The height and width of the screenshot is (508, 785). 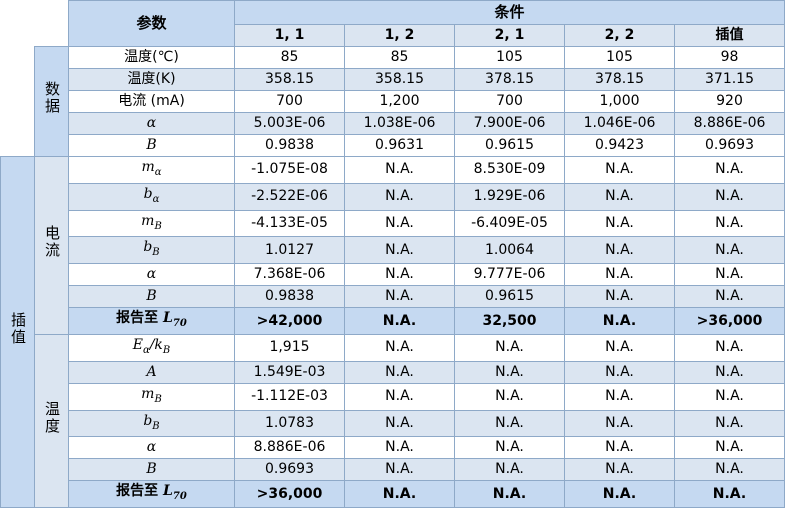 I want to click on value-cell: 0.9693, so click(x=729, y=145).